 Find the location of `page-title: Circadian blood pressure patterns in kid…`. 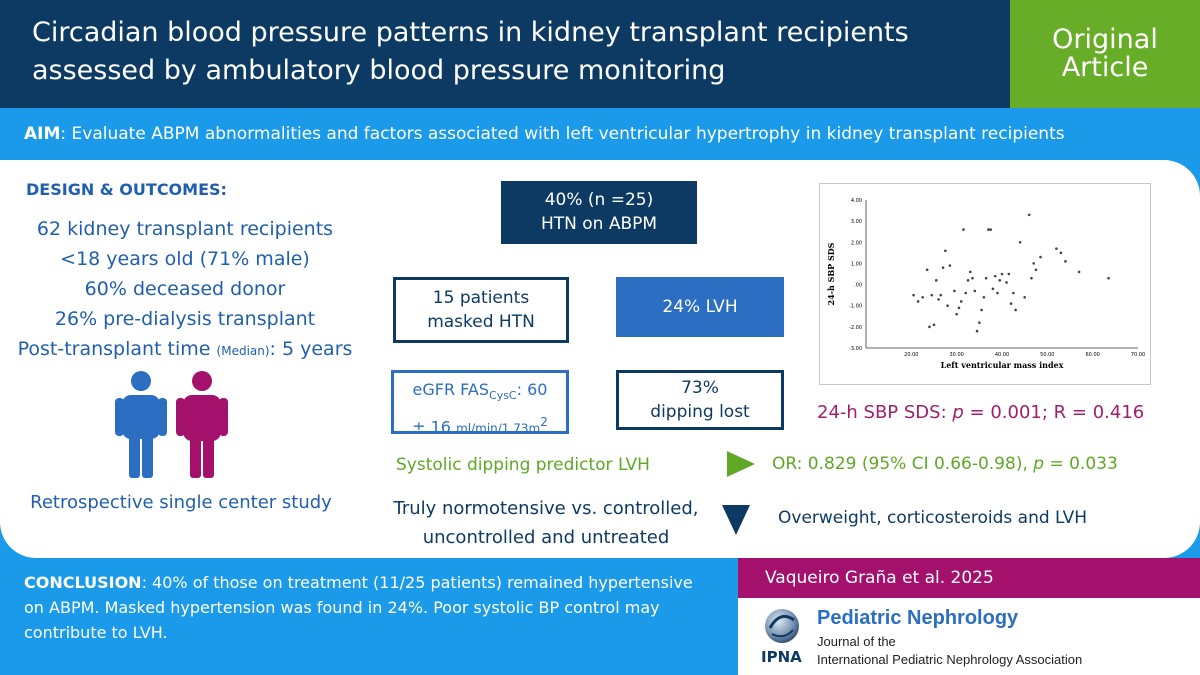

page-title: Circadian blood pressure patterns in kid… is located at coordinates (470, 51).